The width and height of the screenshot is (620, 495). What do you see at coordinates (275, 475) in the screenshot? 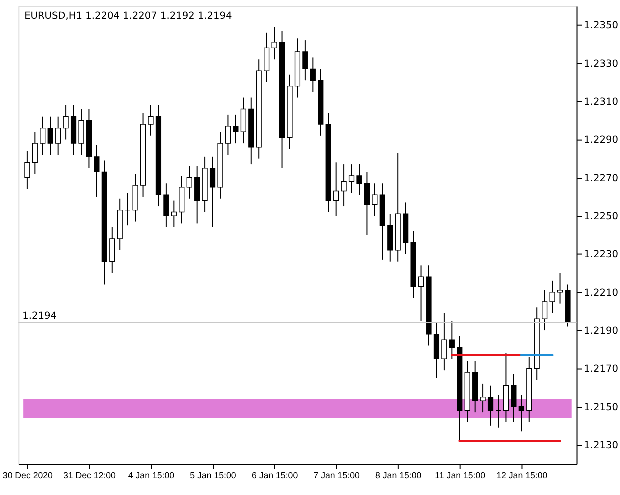
I see `x-tick-label: 6 Jan 15:00` at bounding box center [275, 475].